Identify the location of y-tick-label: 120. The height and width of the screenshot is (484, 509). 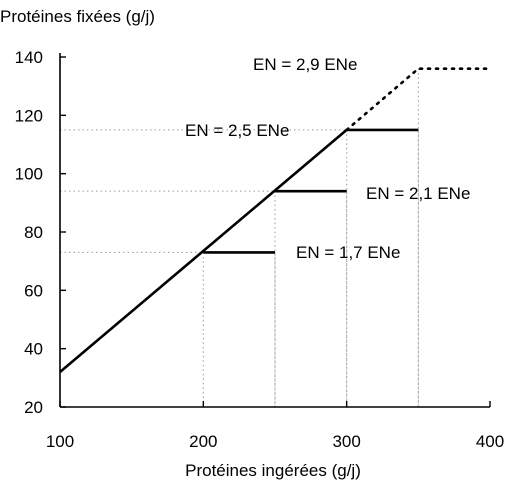
(29, 115).